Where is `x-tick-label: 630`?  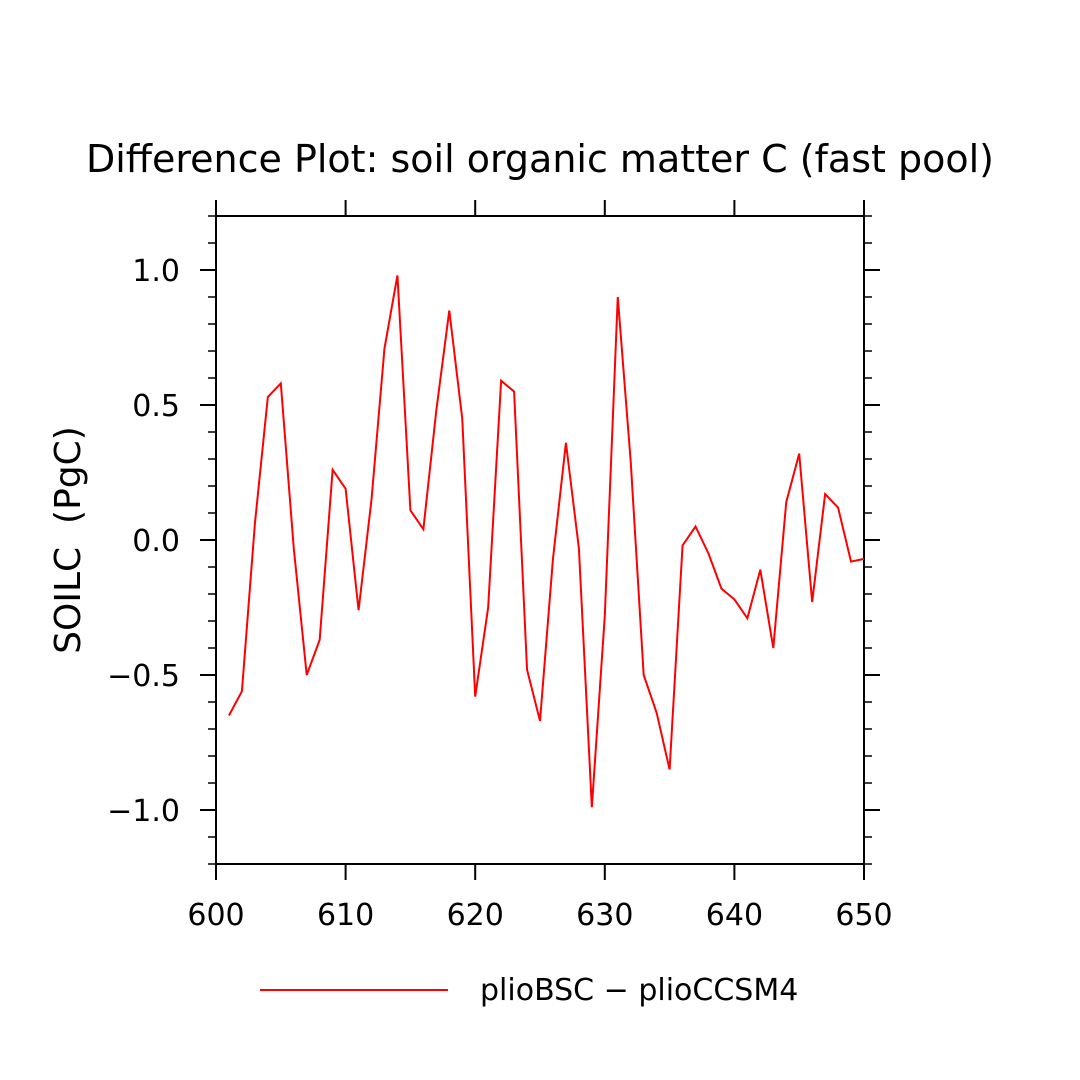 x-tick-label: 630 is located at coordinates (604, 915).